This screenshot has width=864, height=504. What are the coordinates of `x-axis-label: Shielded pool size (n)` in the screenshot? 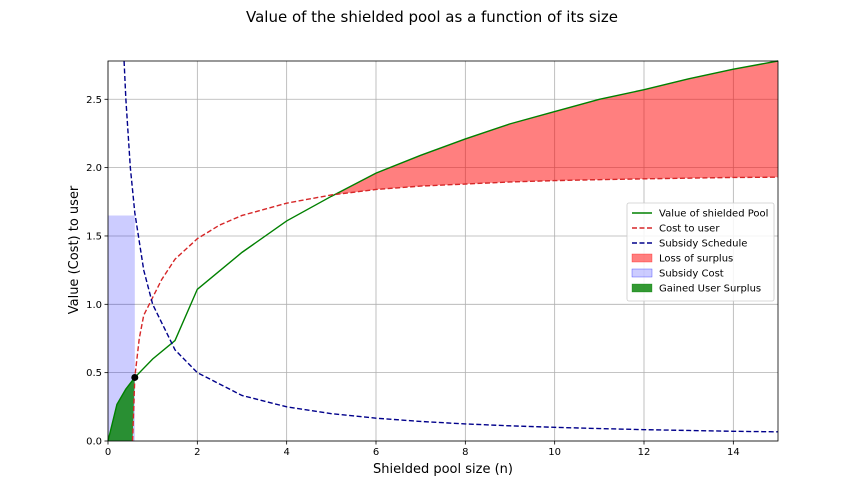 It's located at (443, 469).